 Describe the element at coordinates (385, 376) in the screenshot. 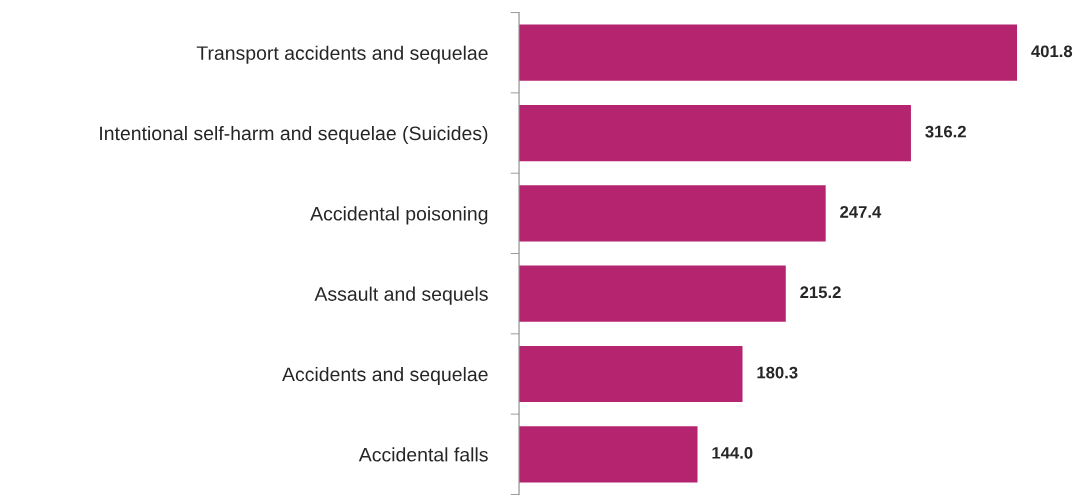

I see `y-tick-label: Accidents and sequelae` at that location.